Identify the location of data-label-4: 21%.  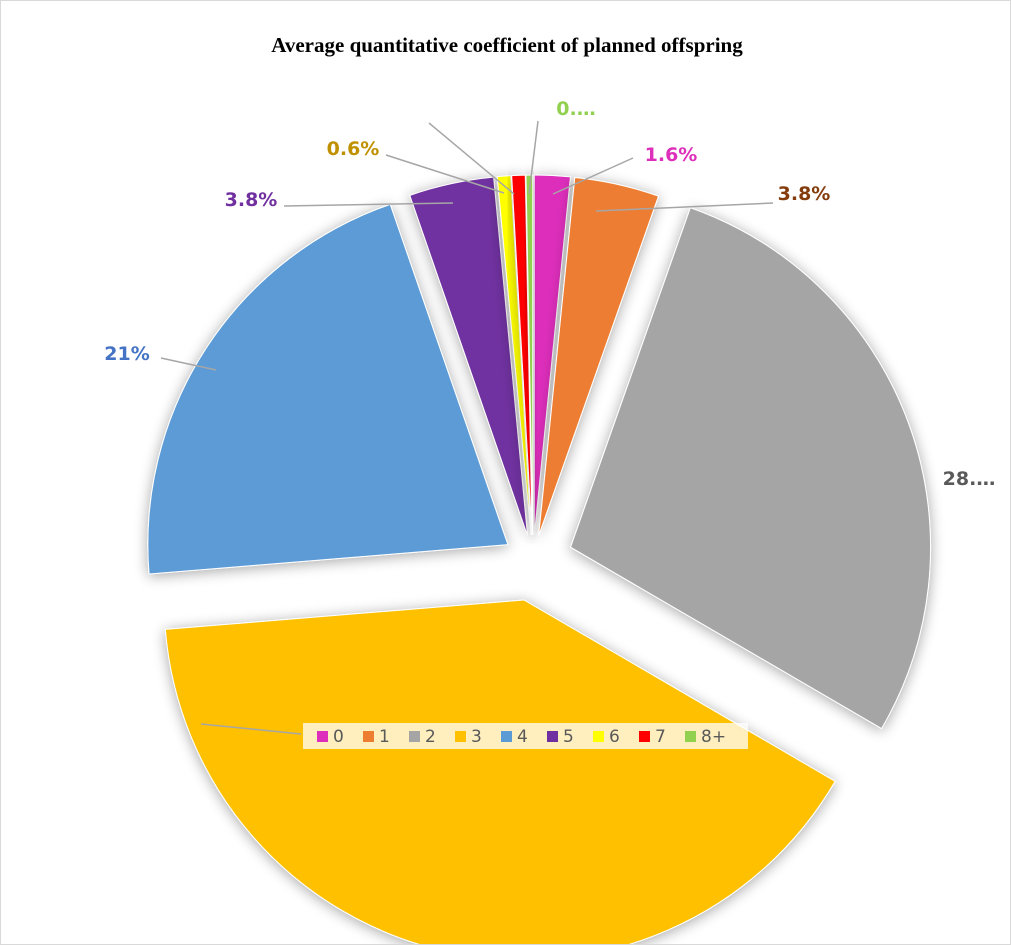
(126, 354).